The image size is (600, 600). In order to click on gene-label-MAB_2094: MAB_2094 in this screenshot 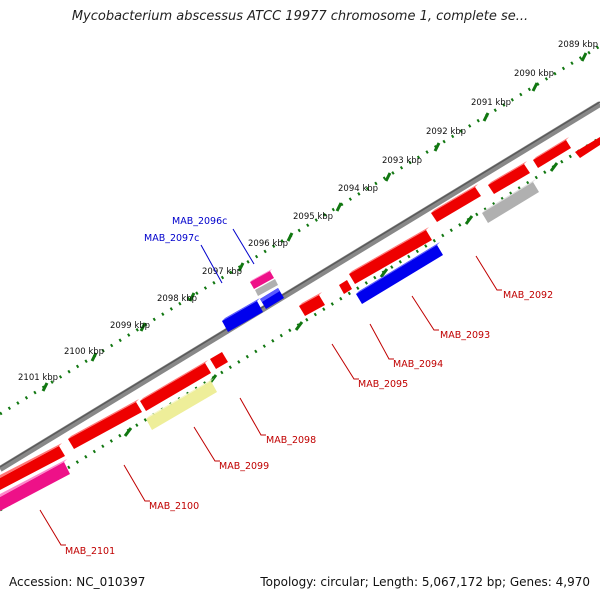, I will do `click(418, 364)`.